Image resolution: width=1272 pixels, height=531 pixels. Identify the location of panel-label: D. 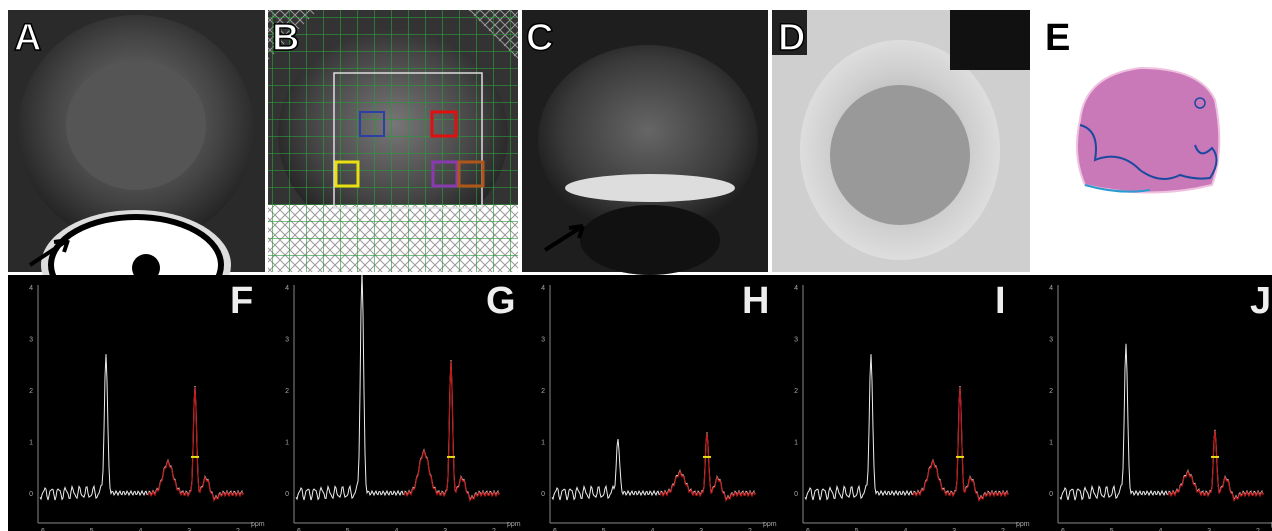
(791, 38).